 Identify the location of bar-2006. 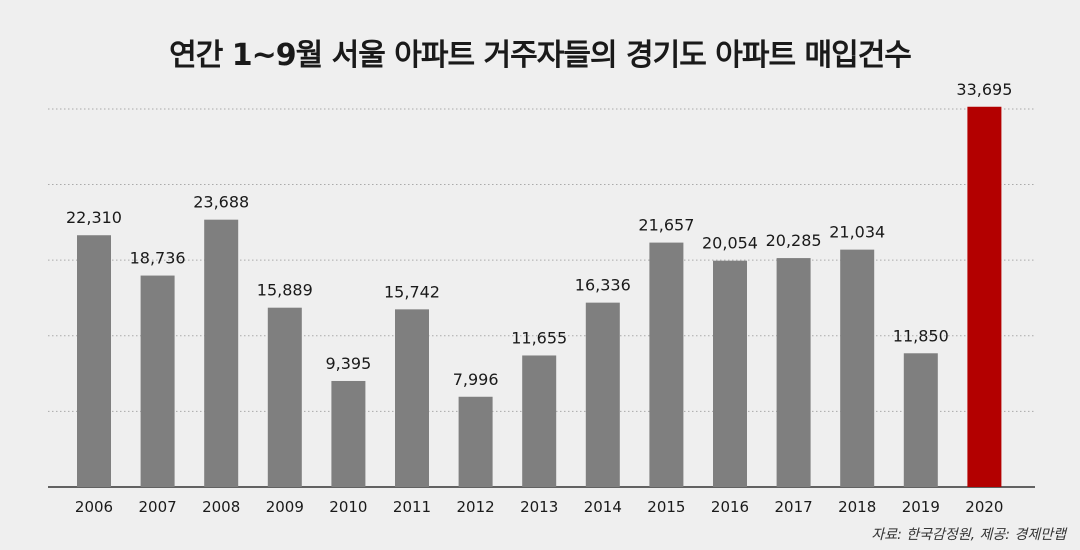
(94, 361).